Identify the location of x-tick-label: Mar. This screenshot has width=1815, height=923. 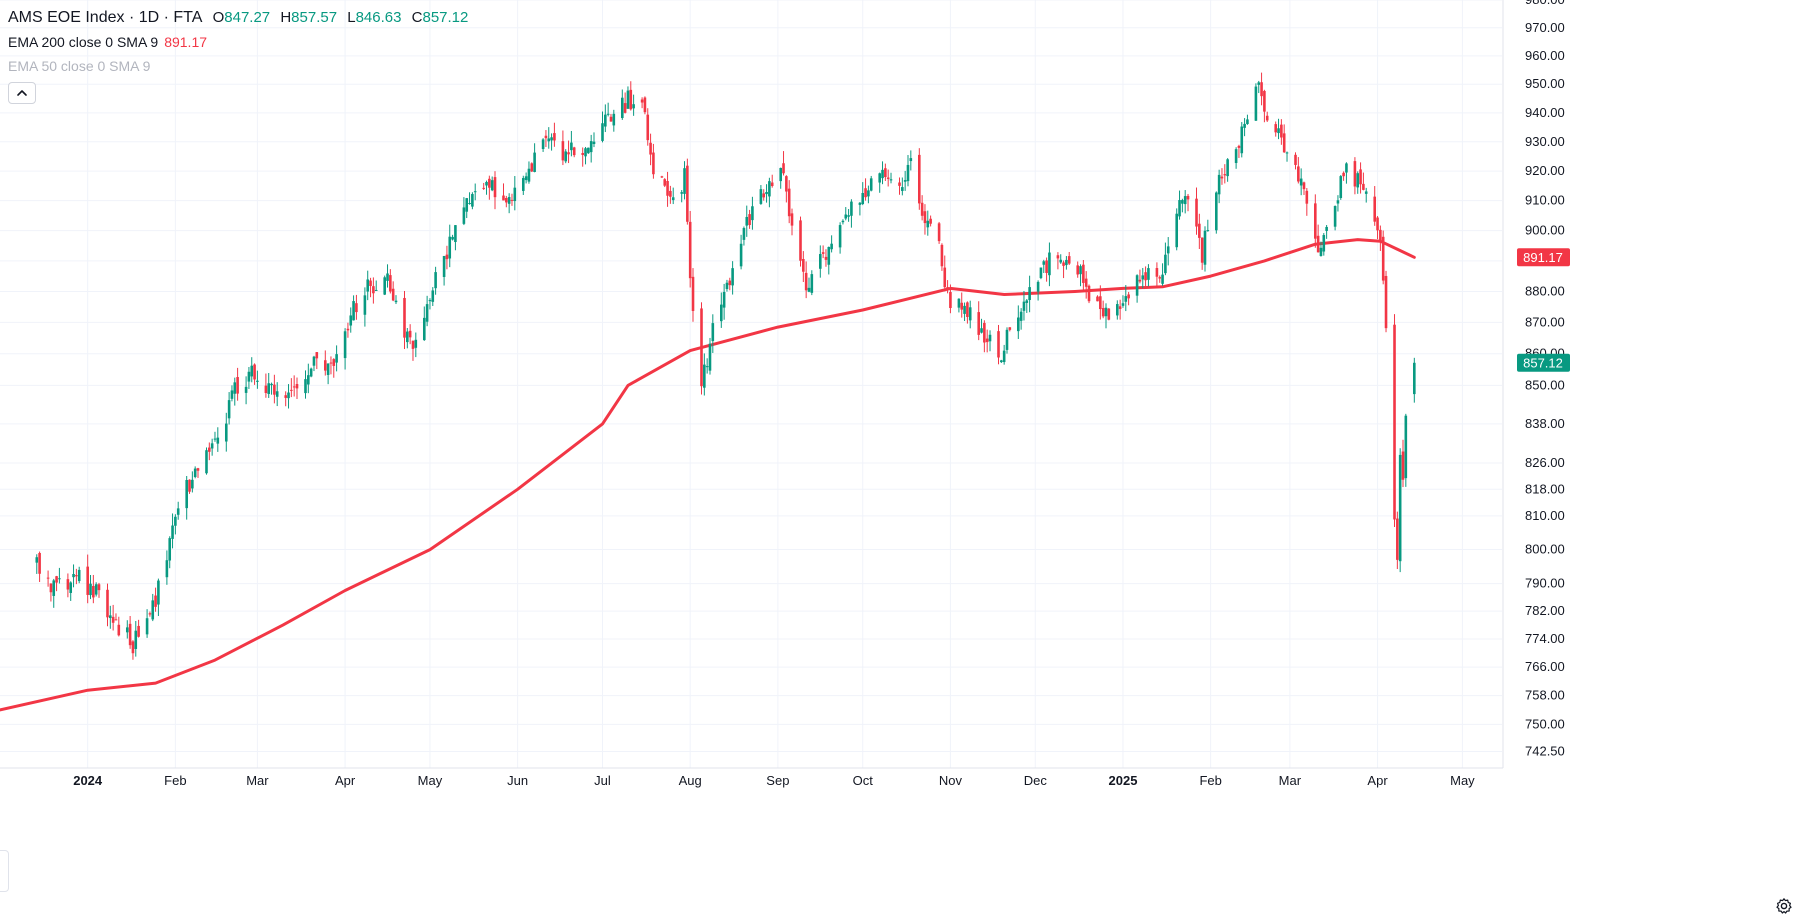
(257, 780).